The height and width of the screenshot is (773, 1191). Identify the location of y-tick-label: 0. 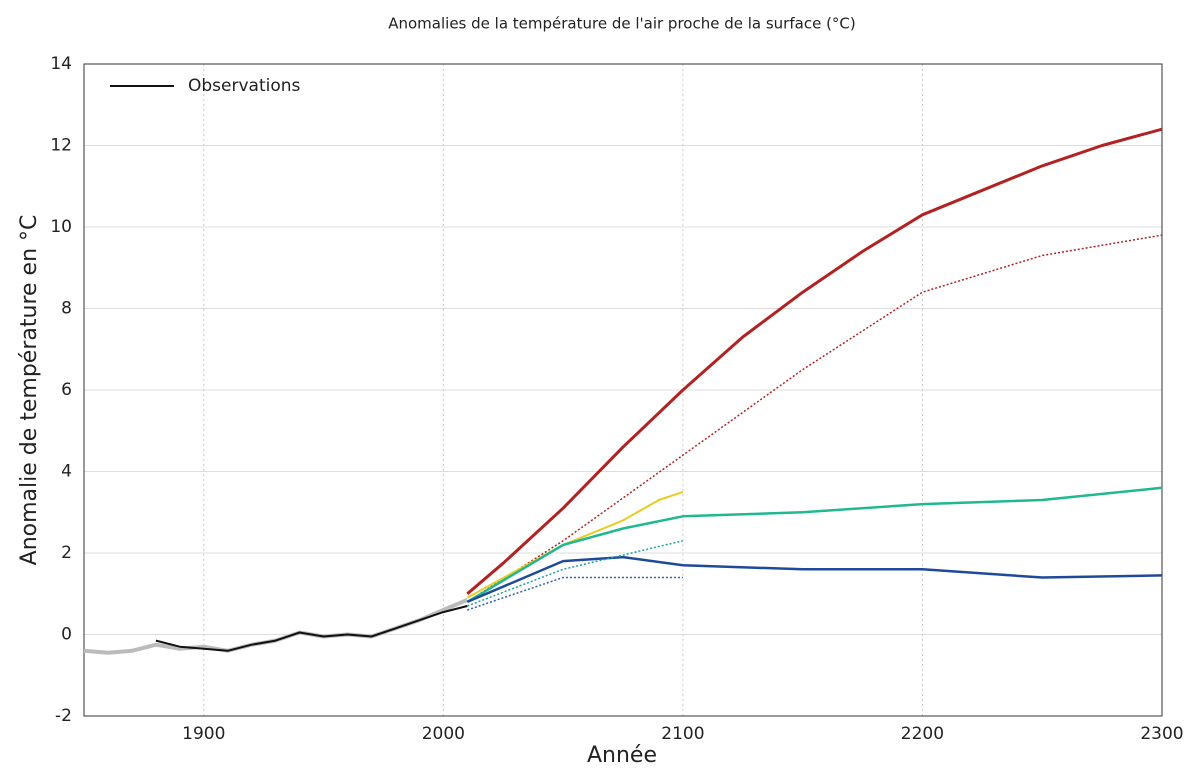
(66, 635).